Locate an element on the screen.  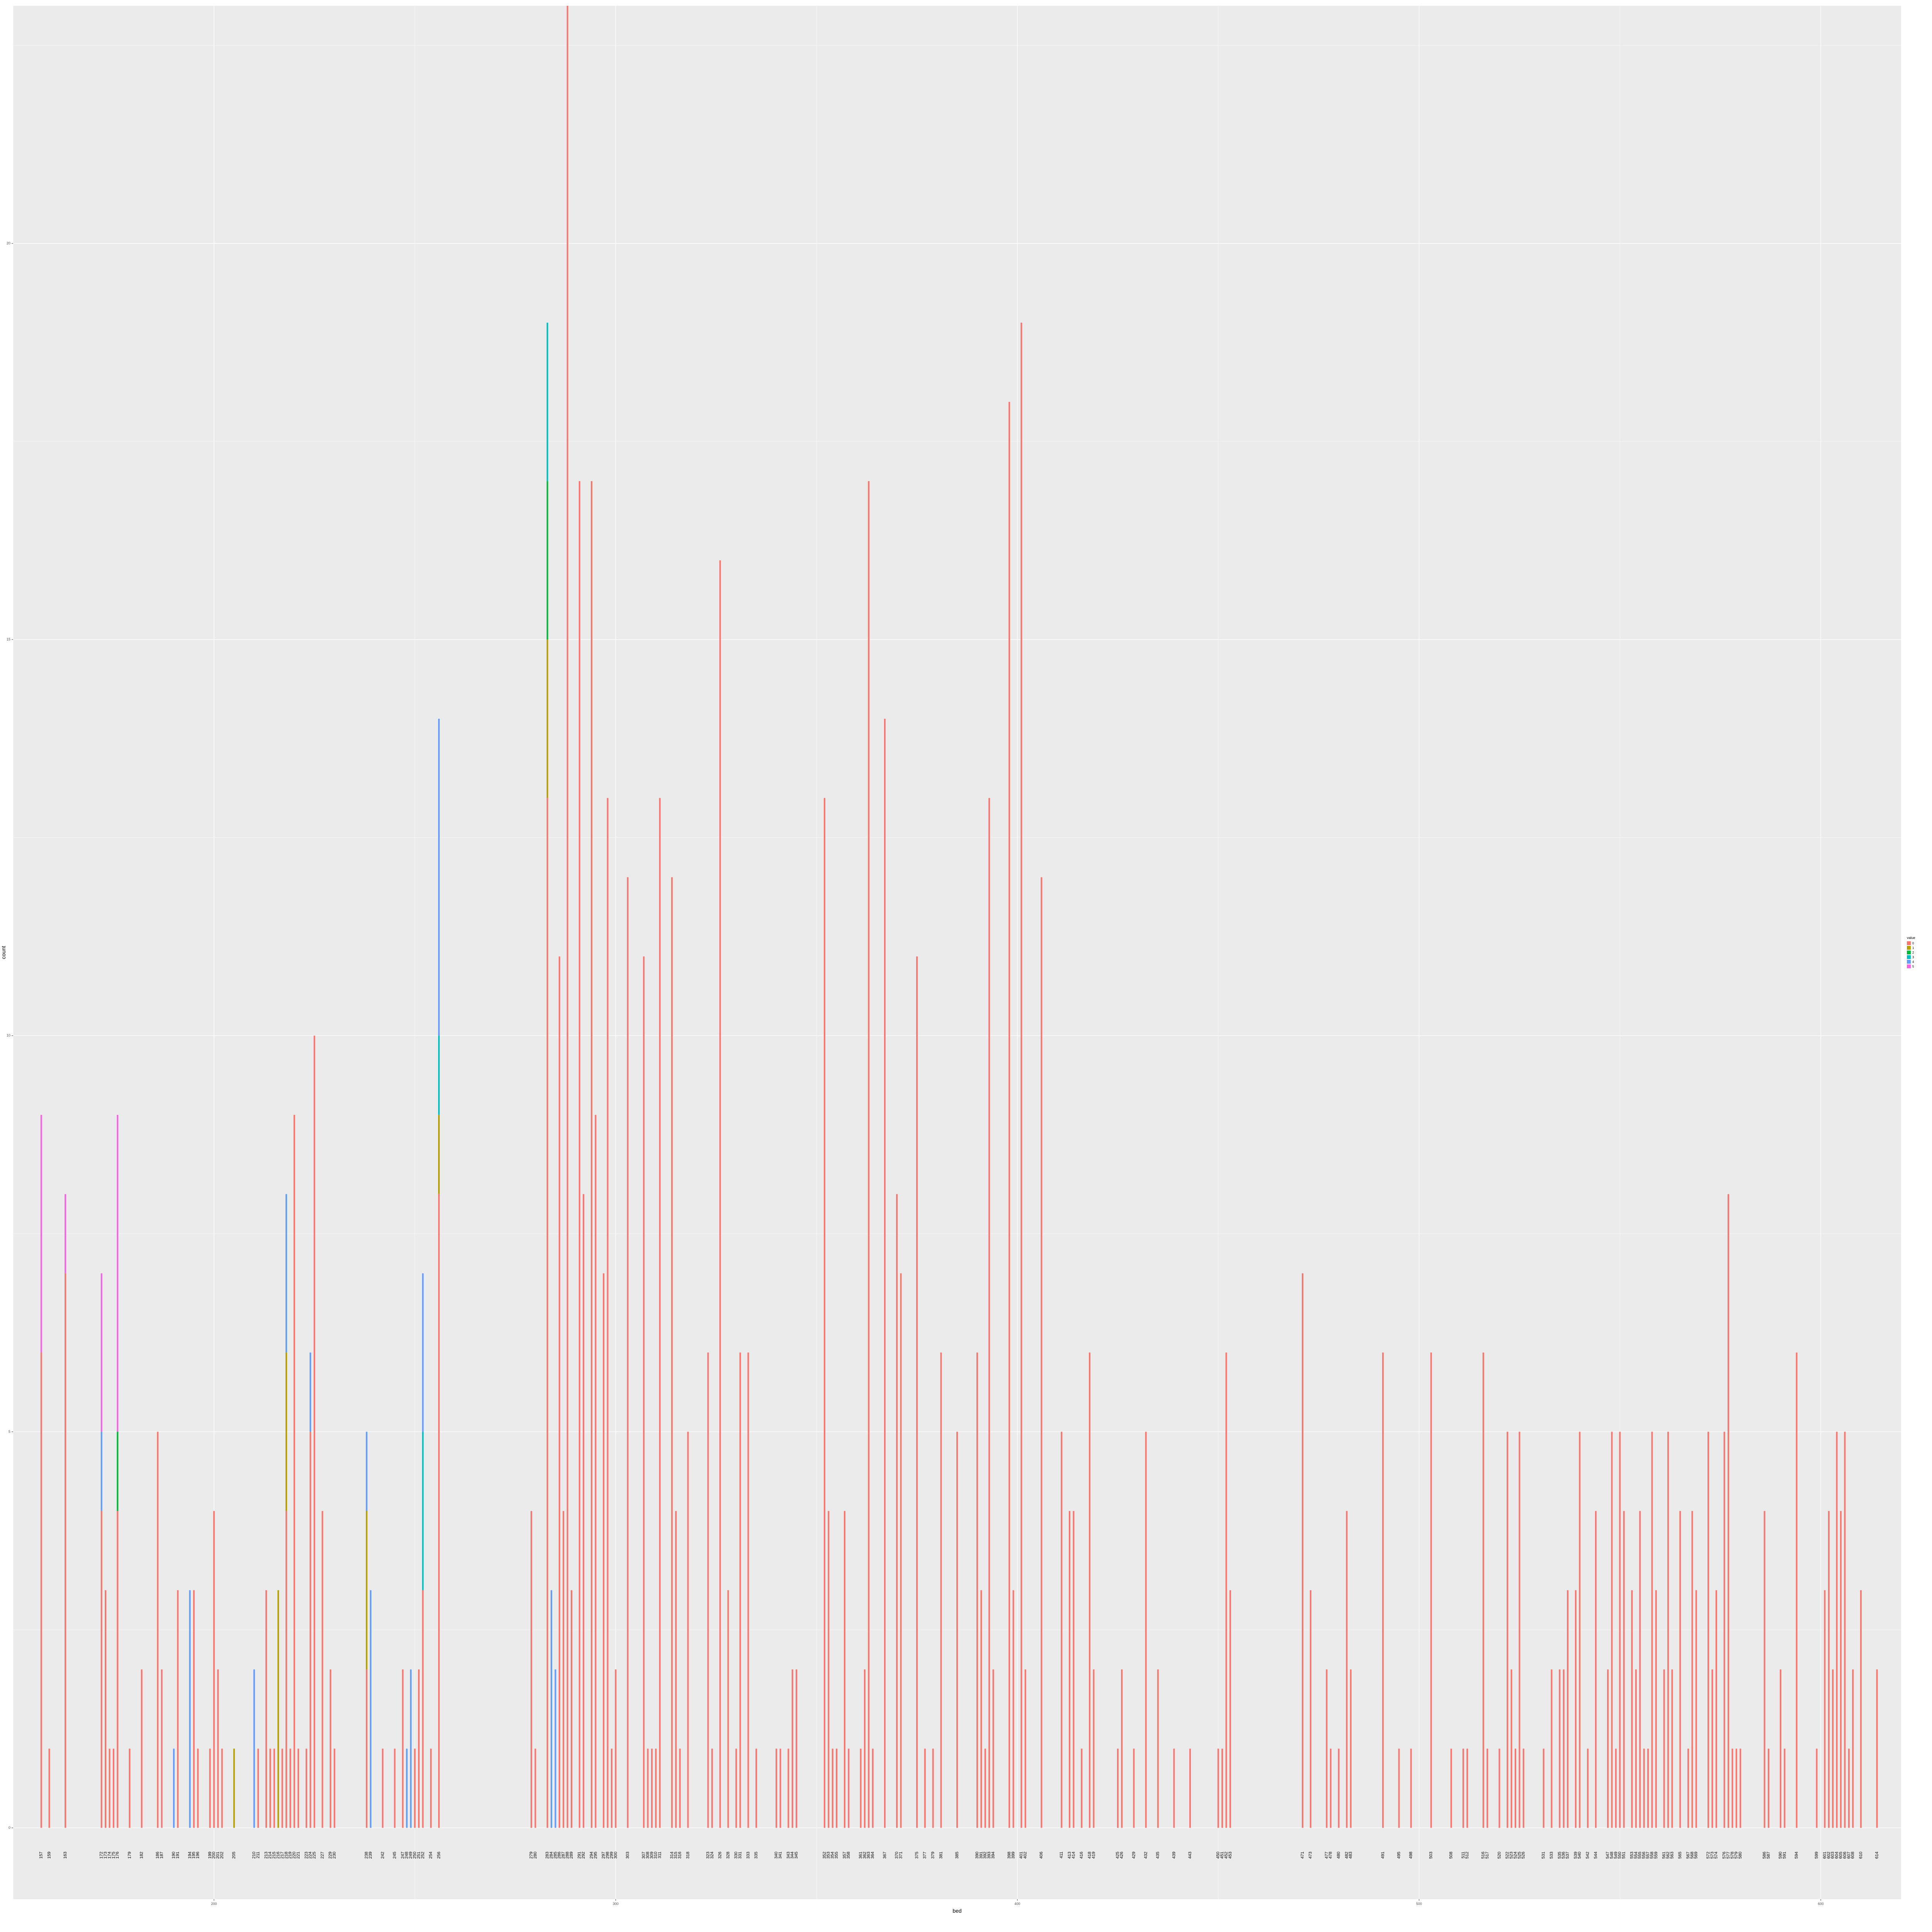
bar-label: 370 is located at coordinates (897, 1856).